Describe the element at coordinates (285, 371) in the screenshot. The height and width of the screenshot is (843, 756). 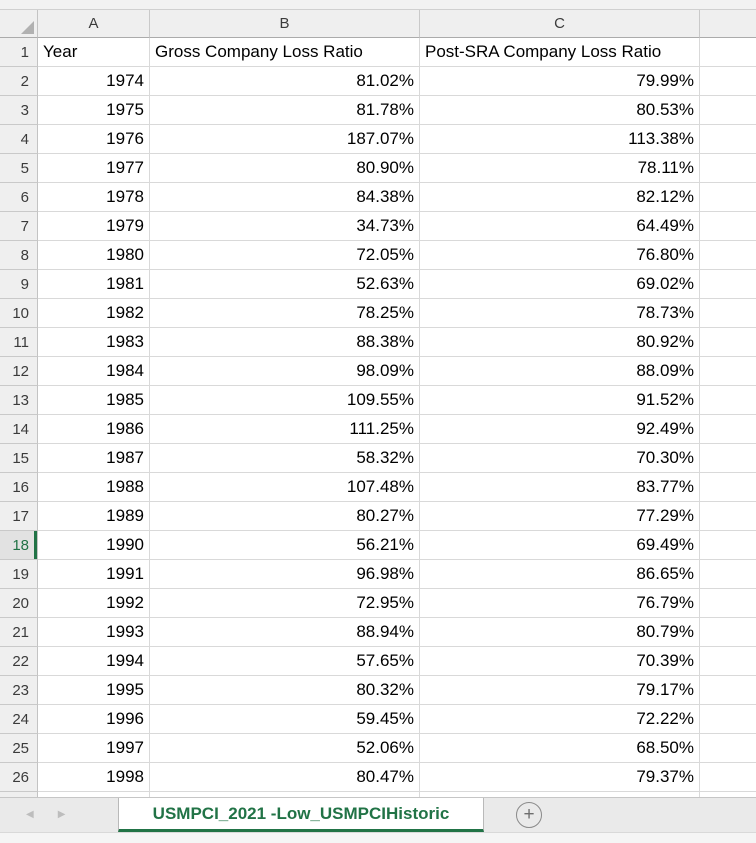
I see `cell-B12: 98.09%` at that location.